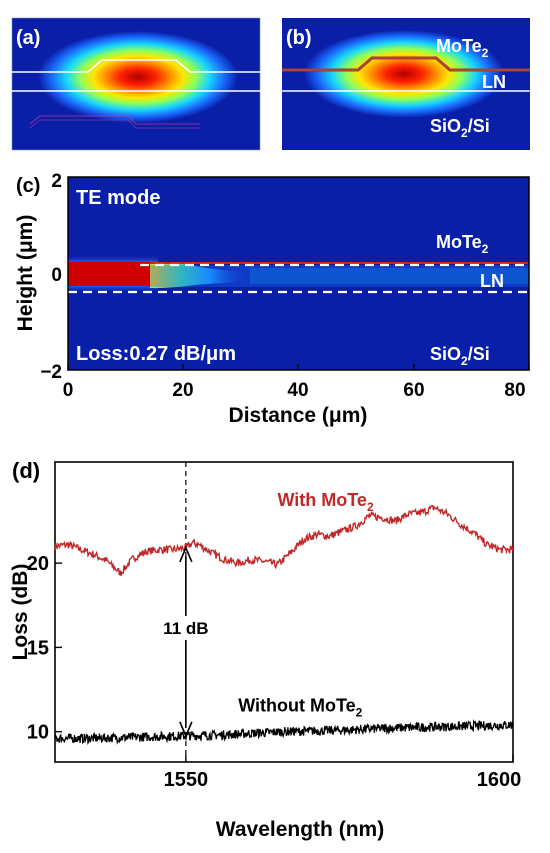 Image resolution: width=550 pixels, height=853 pixels. I want to click on panel-c-guided-glow, so click(339, 276).